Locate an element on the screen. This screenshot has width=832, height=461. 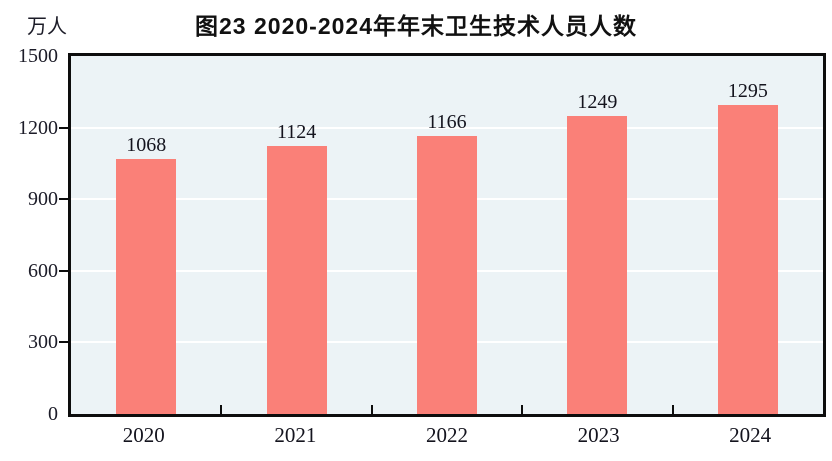
y-axis-label-900: 900 is located at coordinates (43, 199).